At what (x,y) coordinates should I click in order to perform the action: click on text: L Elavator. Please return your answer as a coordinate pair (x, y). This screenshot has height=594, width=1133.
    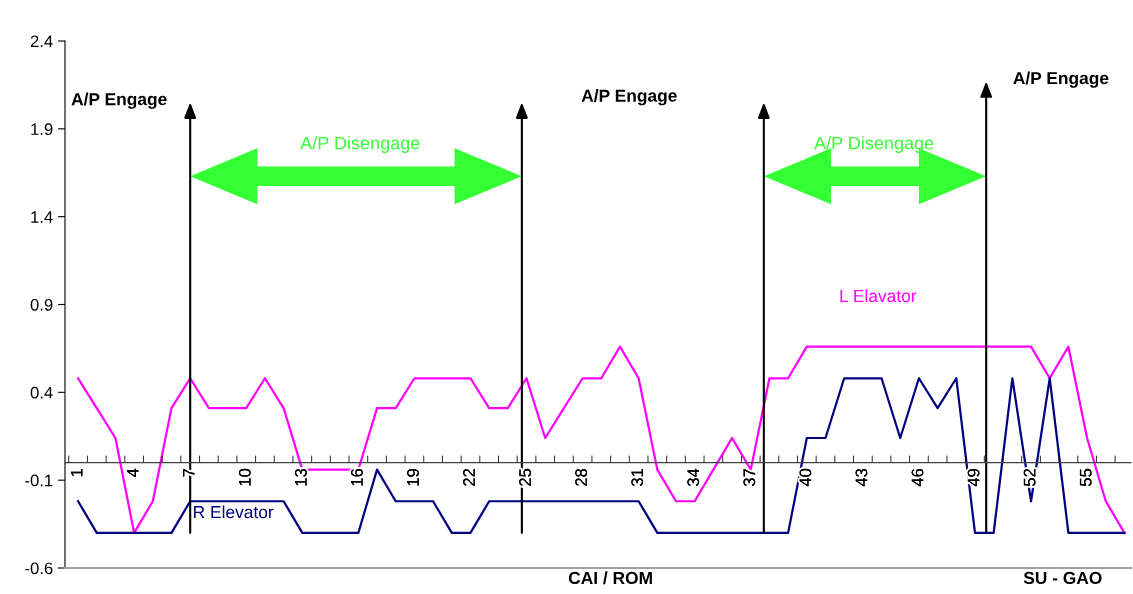
    Looking at the image, I should click on (878, 296).